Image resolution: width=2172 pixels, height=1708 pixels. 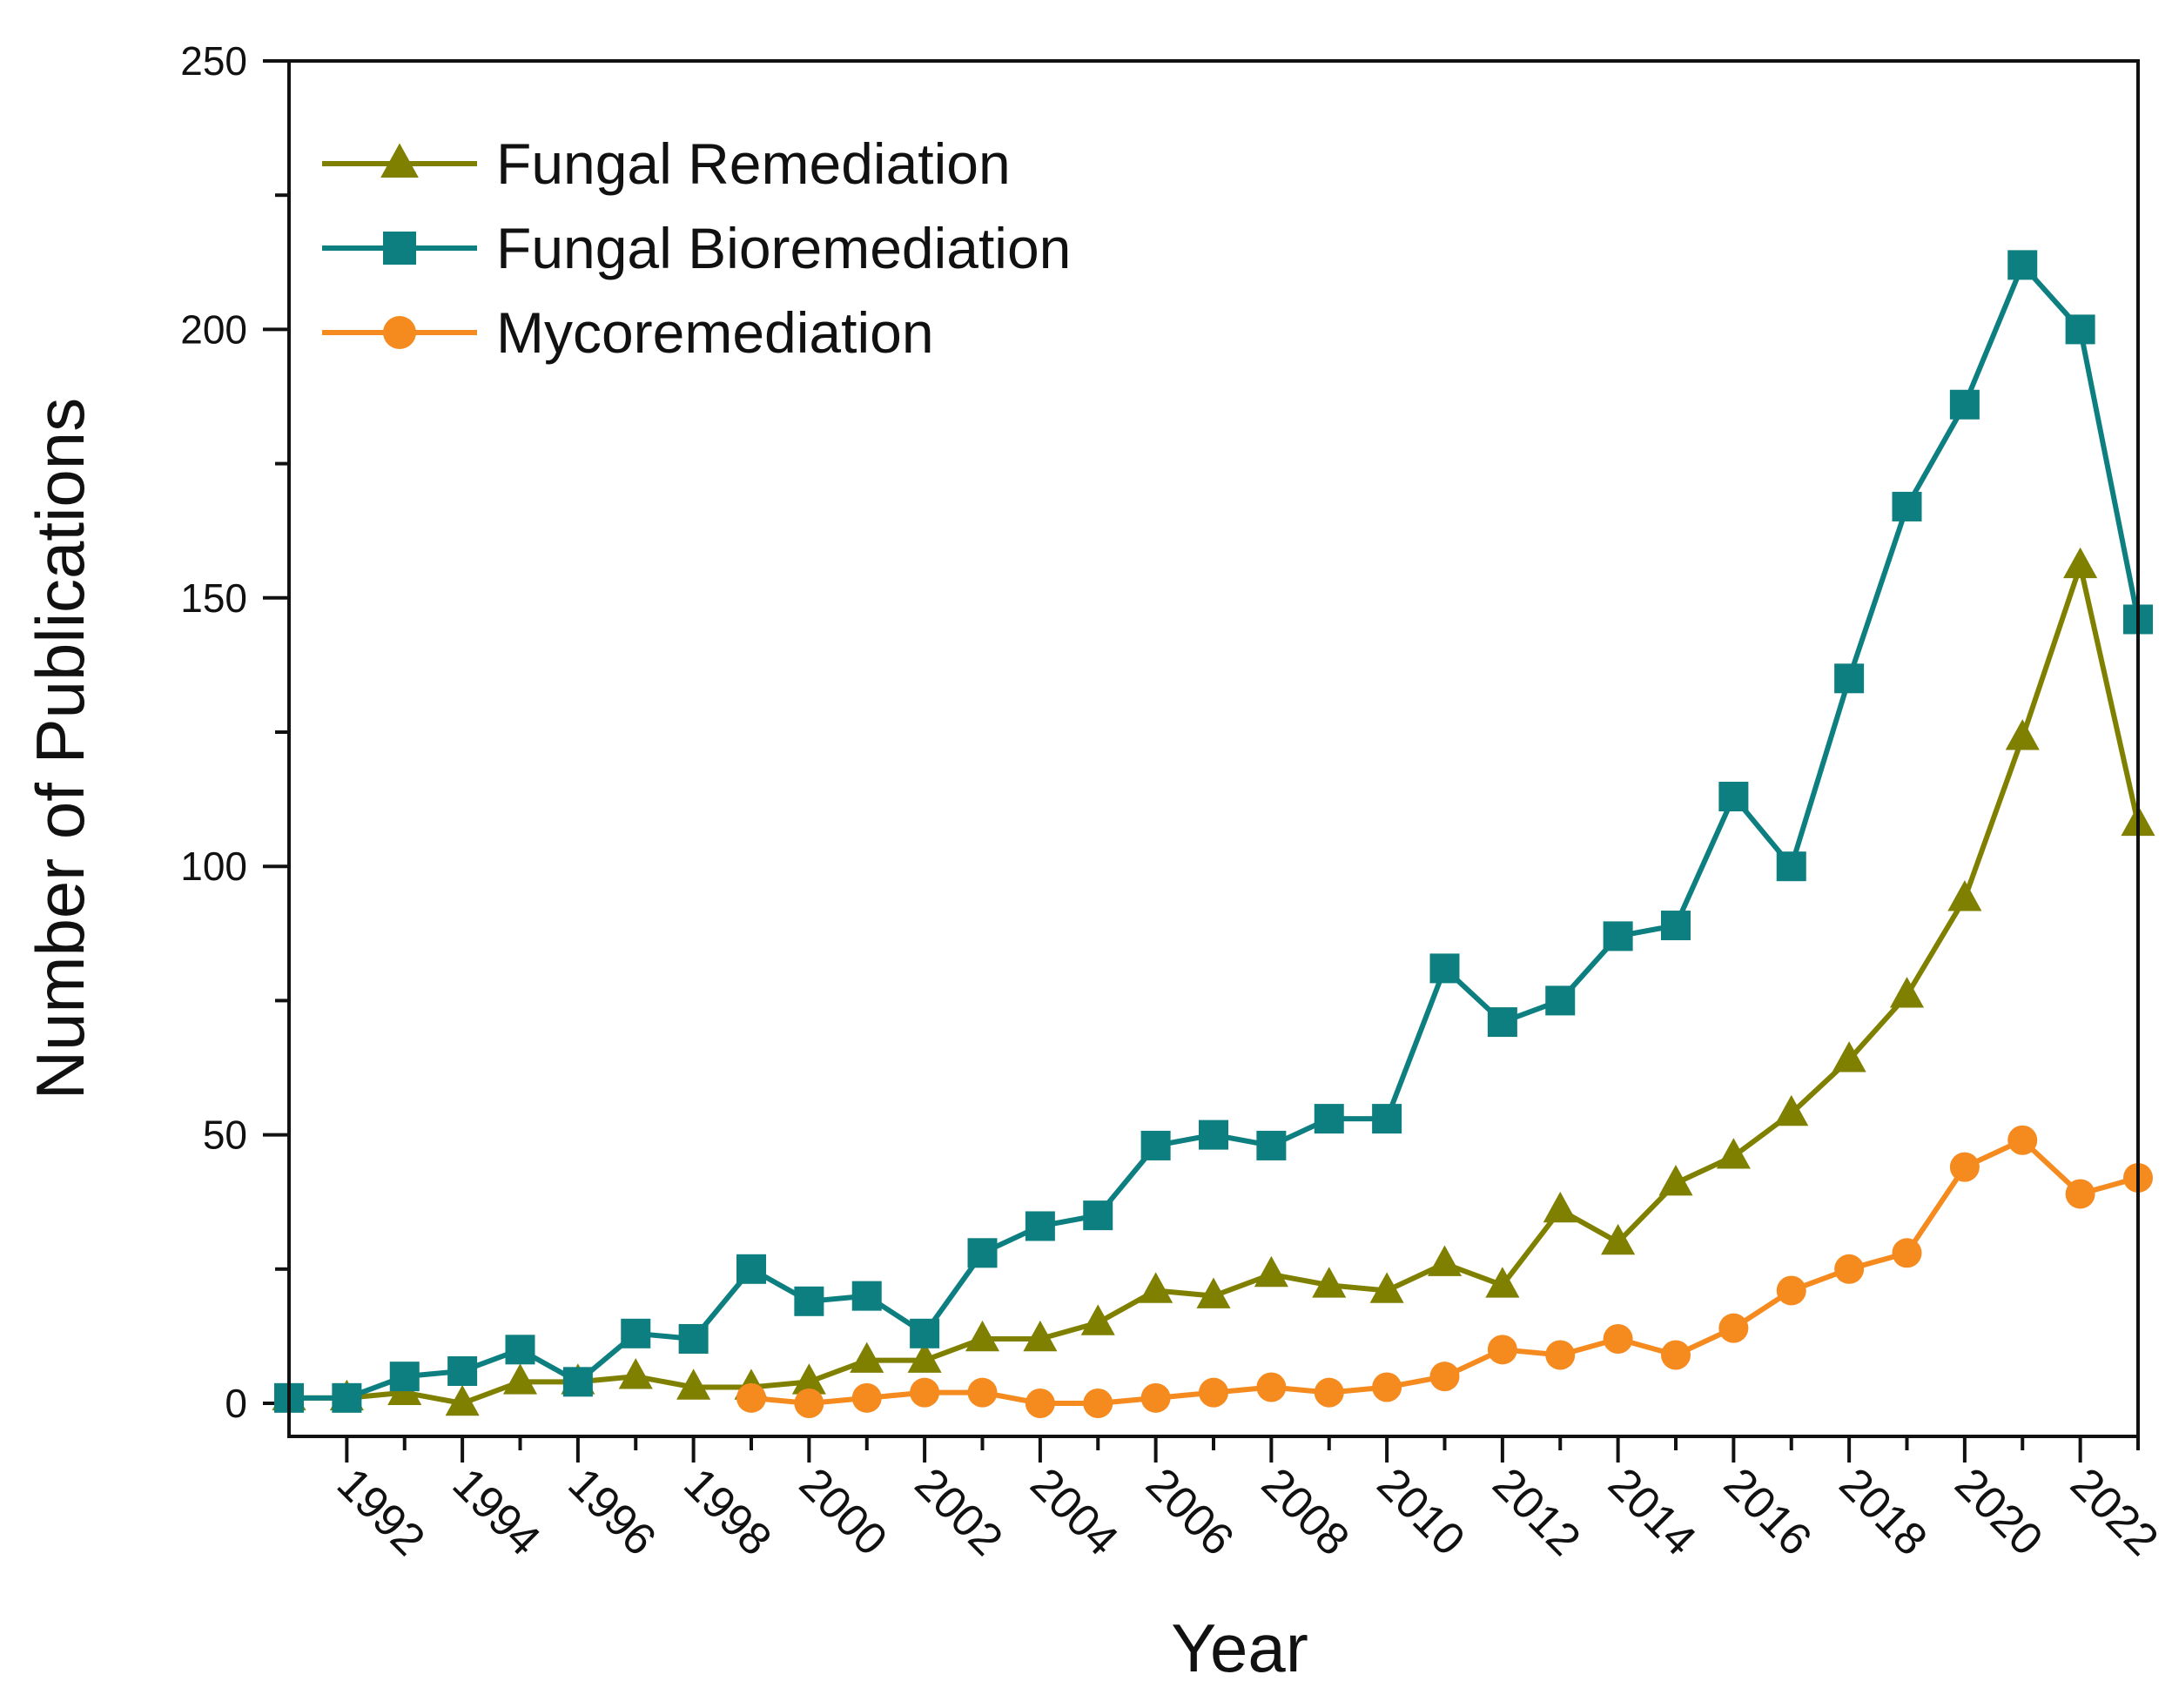 What do you see at coordinates (1536, 1511) in the screenshot?
I see `x-tick-label: 2012` at bounding box center [1536, 1511].